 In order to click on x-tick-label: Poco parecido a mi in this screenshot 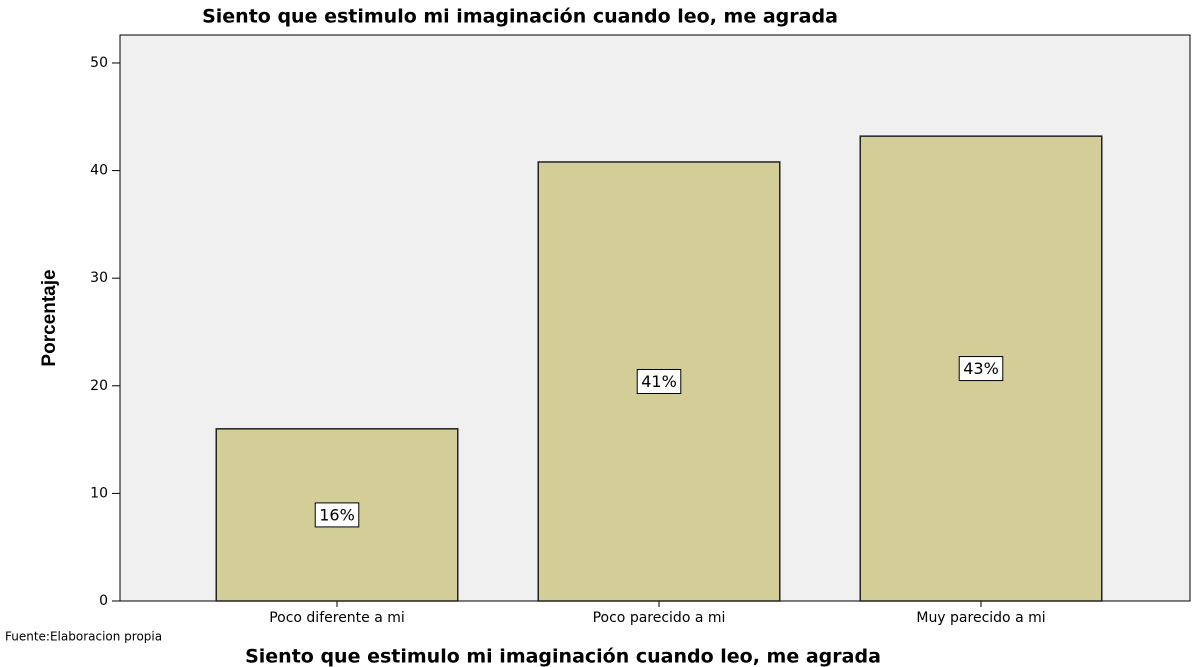, I will do `click(659, 618)`.